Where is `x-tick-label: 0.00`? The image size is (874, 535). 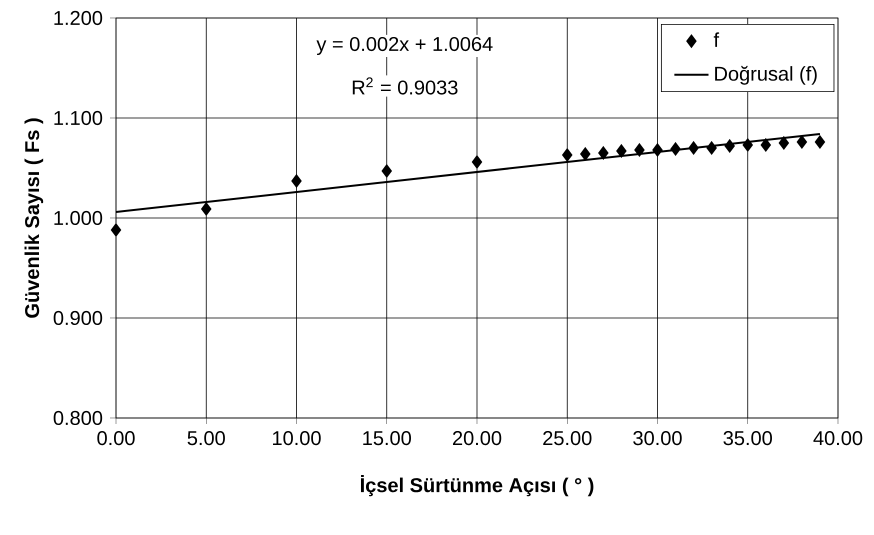 x-tick-label: 0.00 is located at coordinates (116, 438).